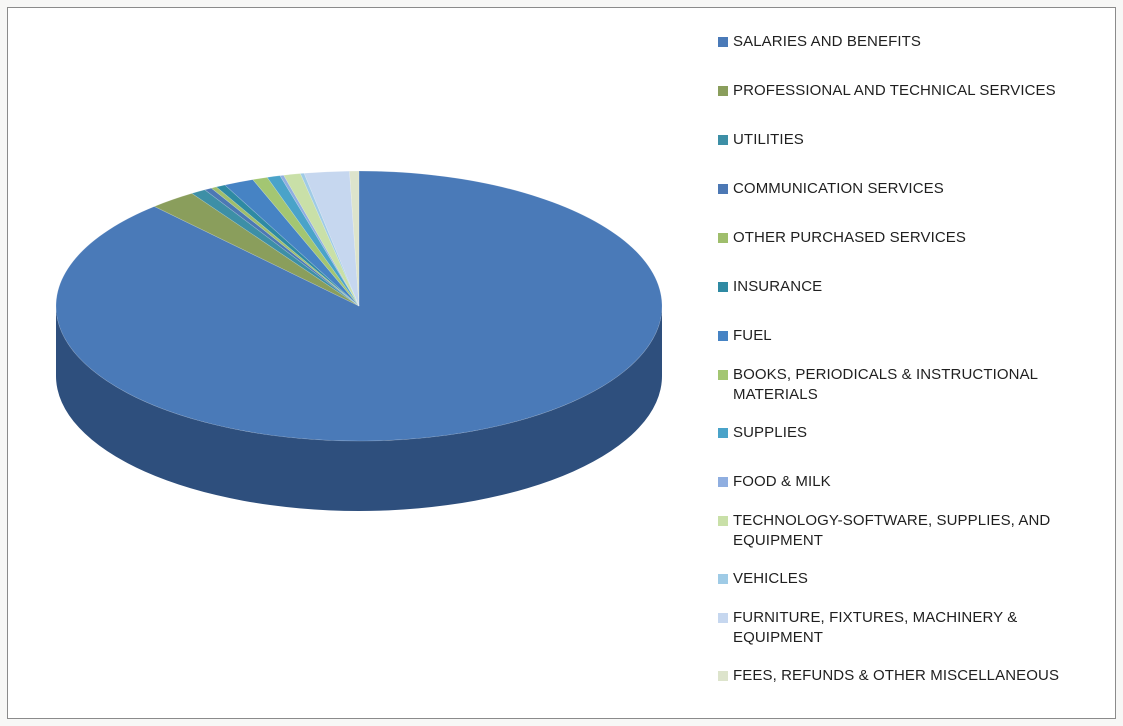 This screenshot has width=1123, height=726. I want to click on legend-item: FUEL, so click(913, 336).